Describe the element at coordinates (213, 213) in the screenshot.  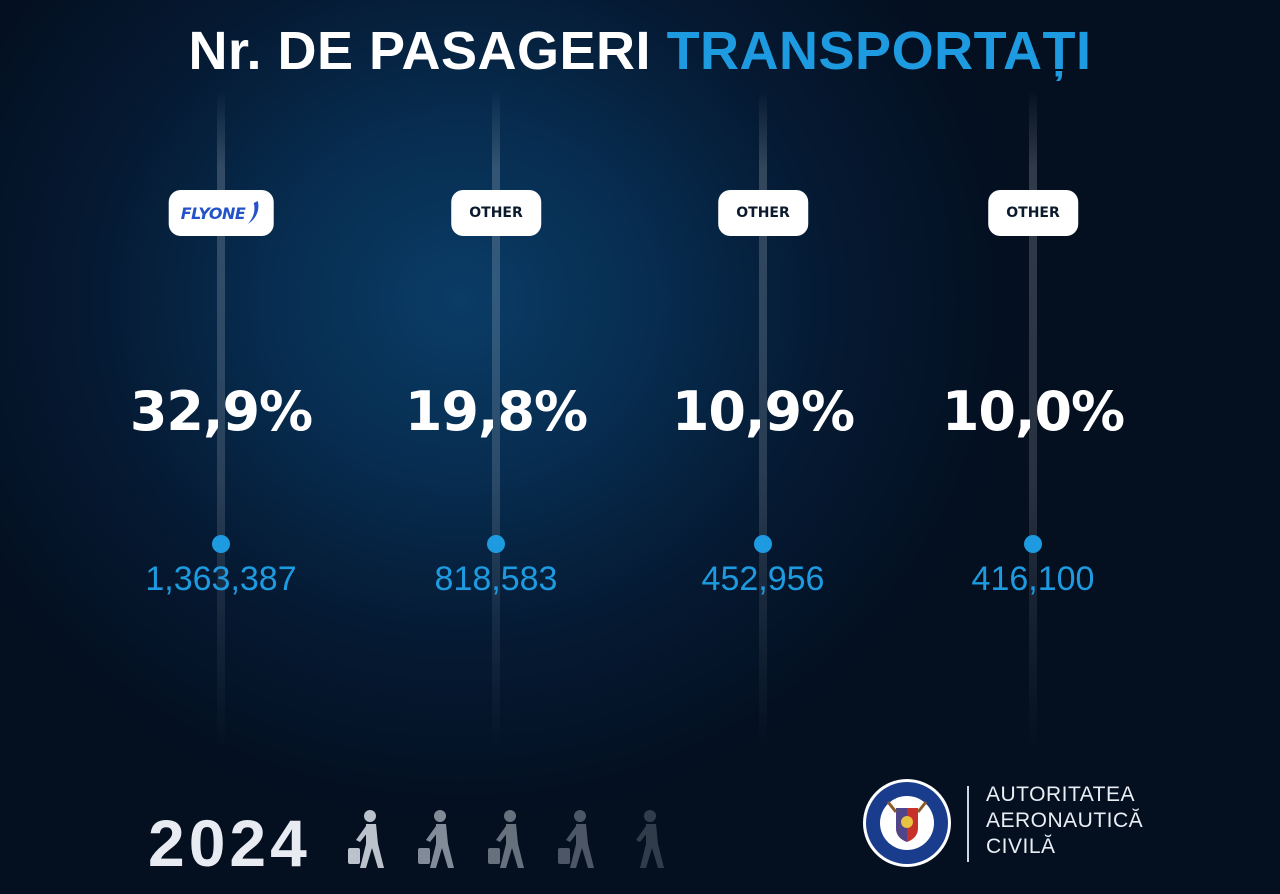
I see `flyone-logo-text: FLYONE` at that location.